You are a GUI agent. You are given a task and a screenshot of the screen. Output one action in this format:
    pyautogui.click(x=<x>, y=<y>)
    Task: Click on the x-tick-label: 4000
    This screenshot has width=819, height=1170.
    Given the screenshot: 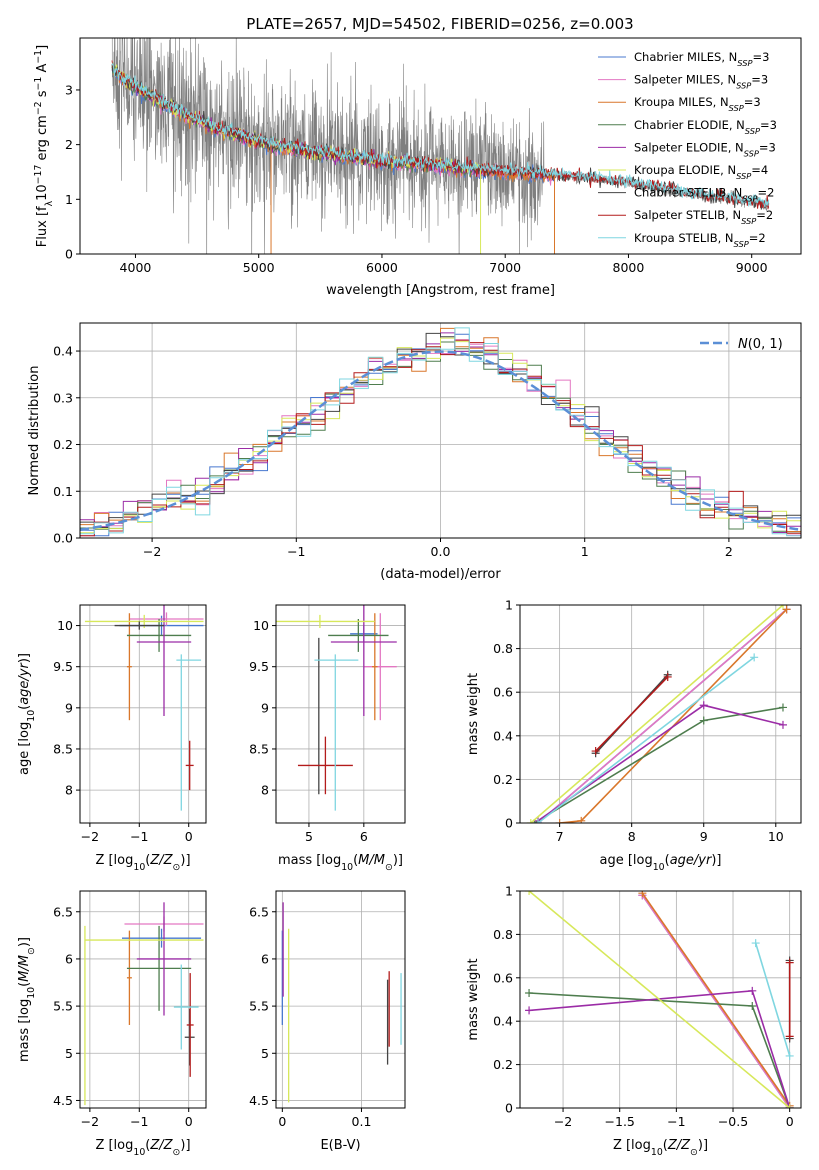 What is the action you would take?
    pyautogui.click(x=136, y=267)
    